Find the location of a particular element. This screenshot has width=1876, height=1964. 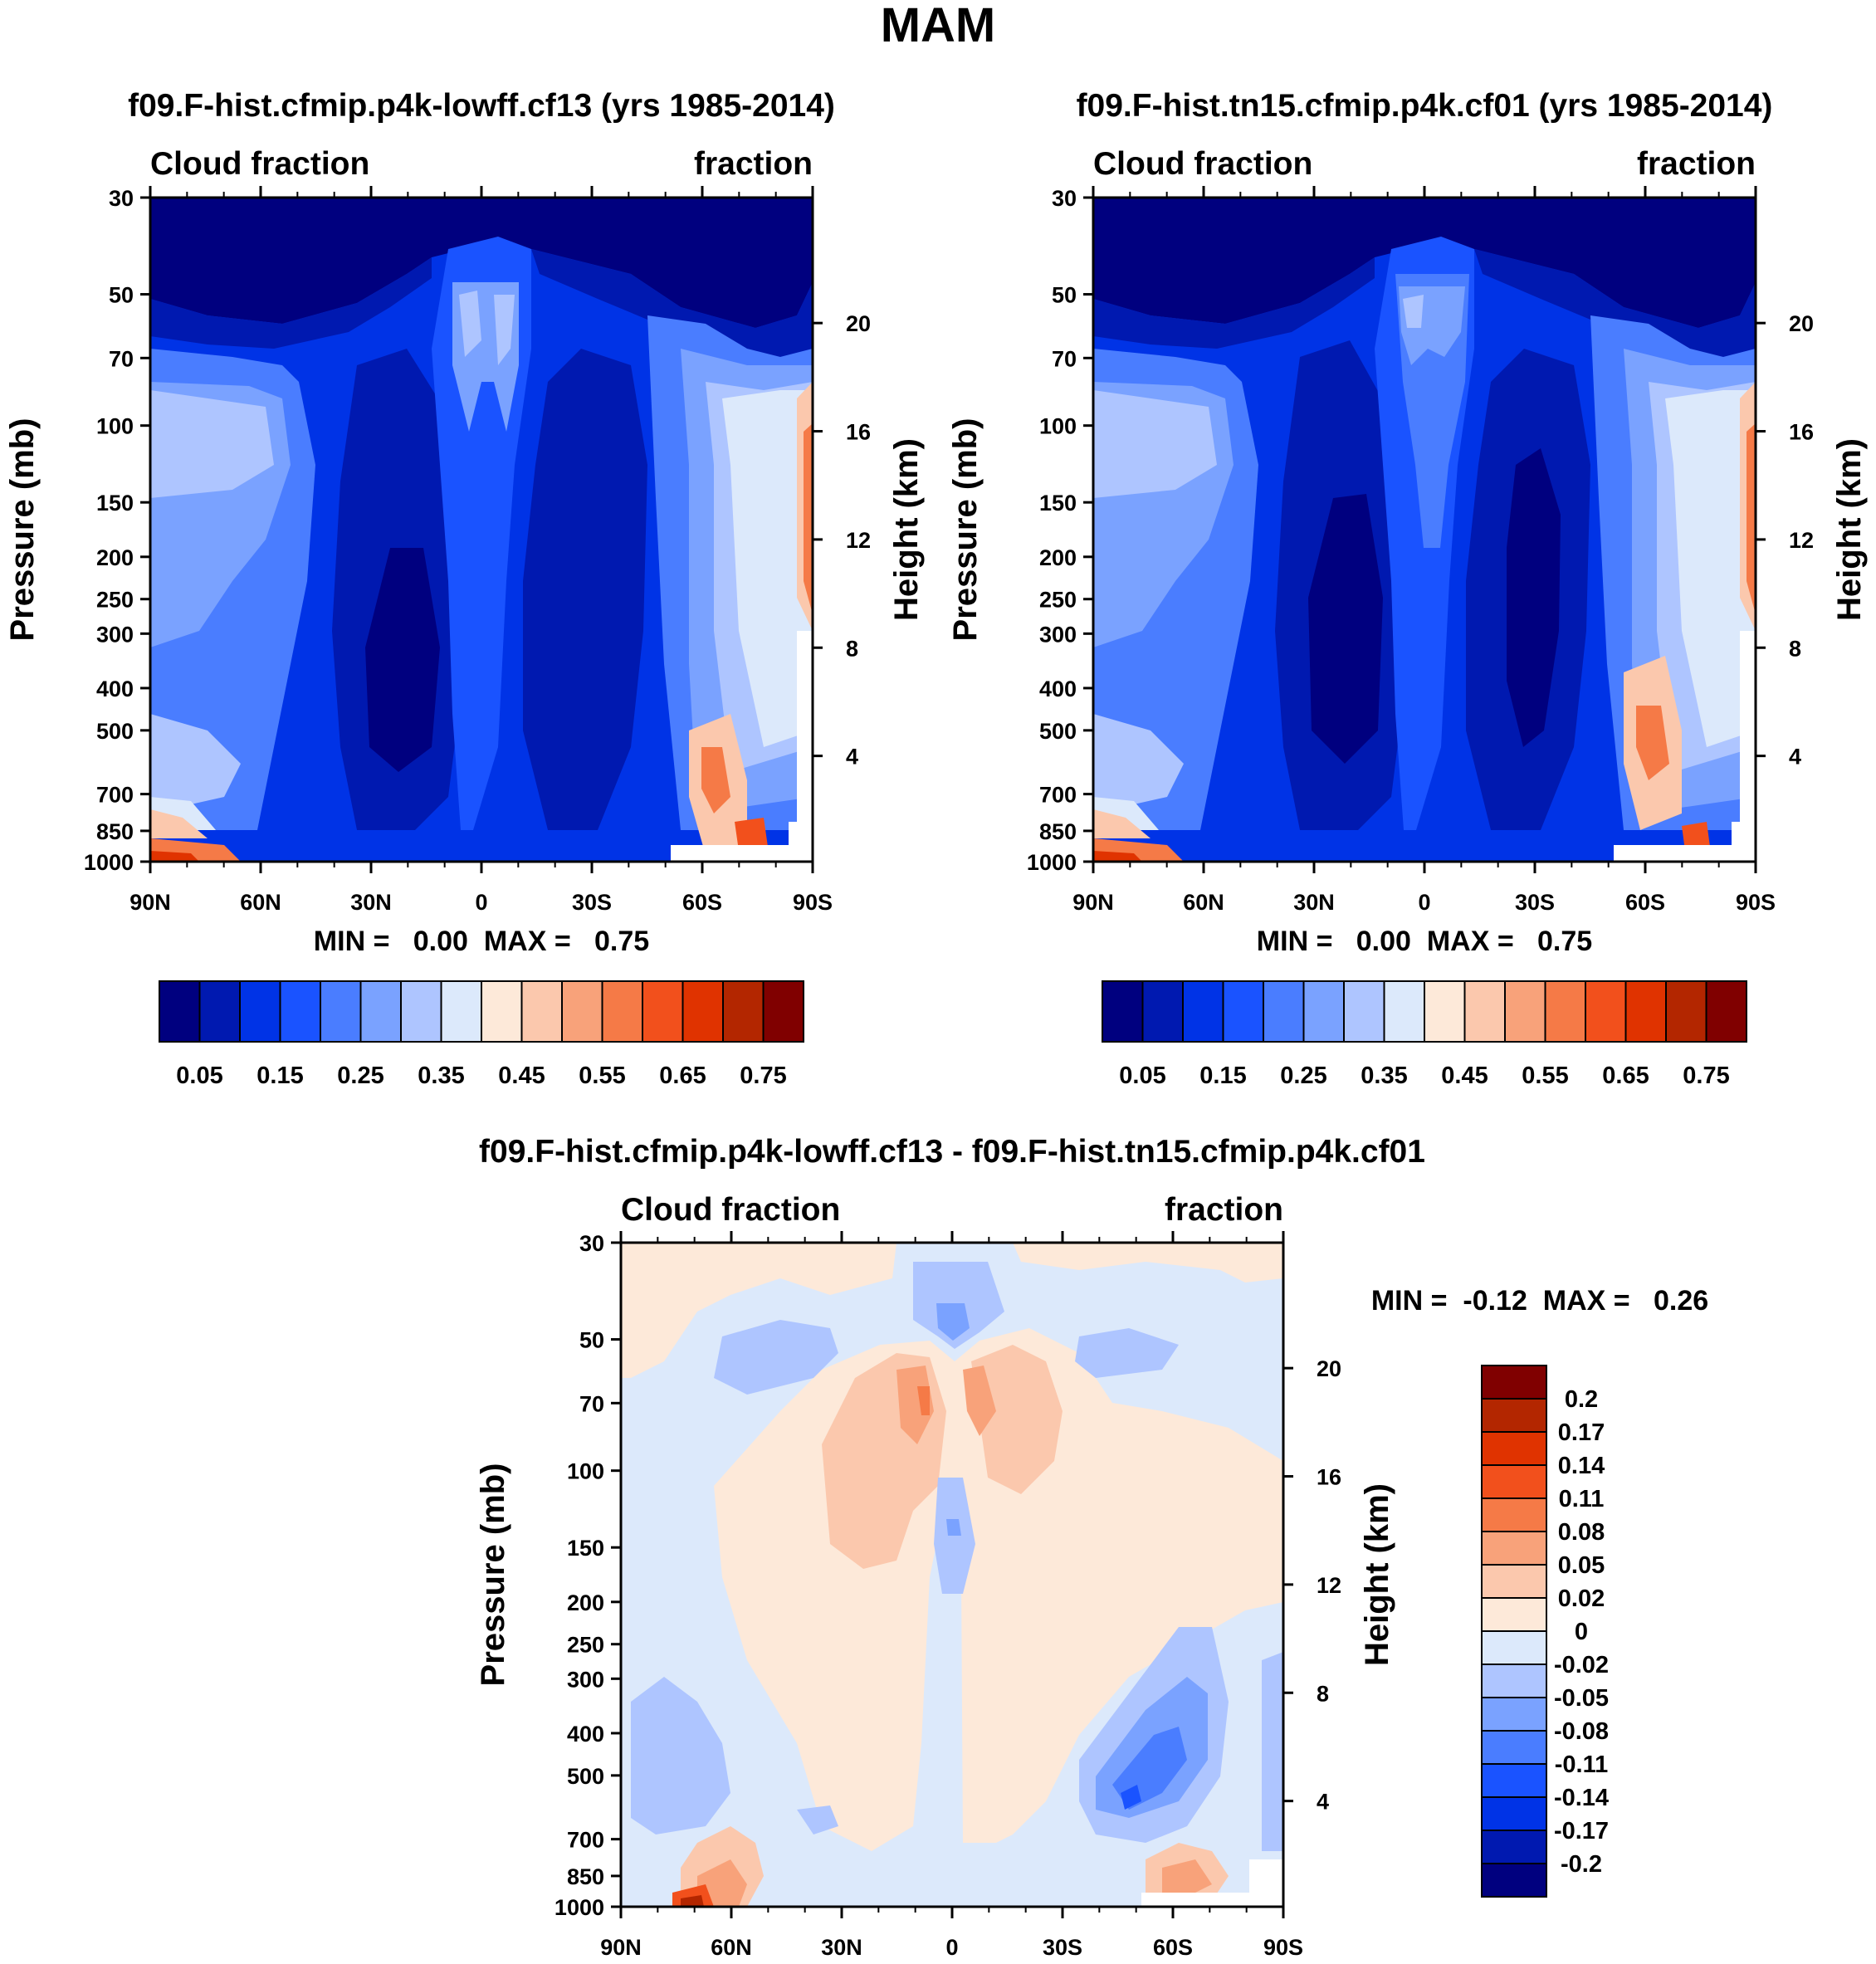

colorbar-label: -0.02 is located at coordinates (1581, 1665).